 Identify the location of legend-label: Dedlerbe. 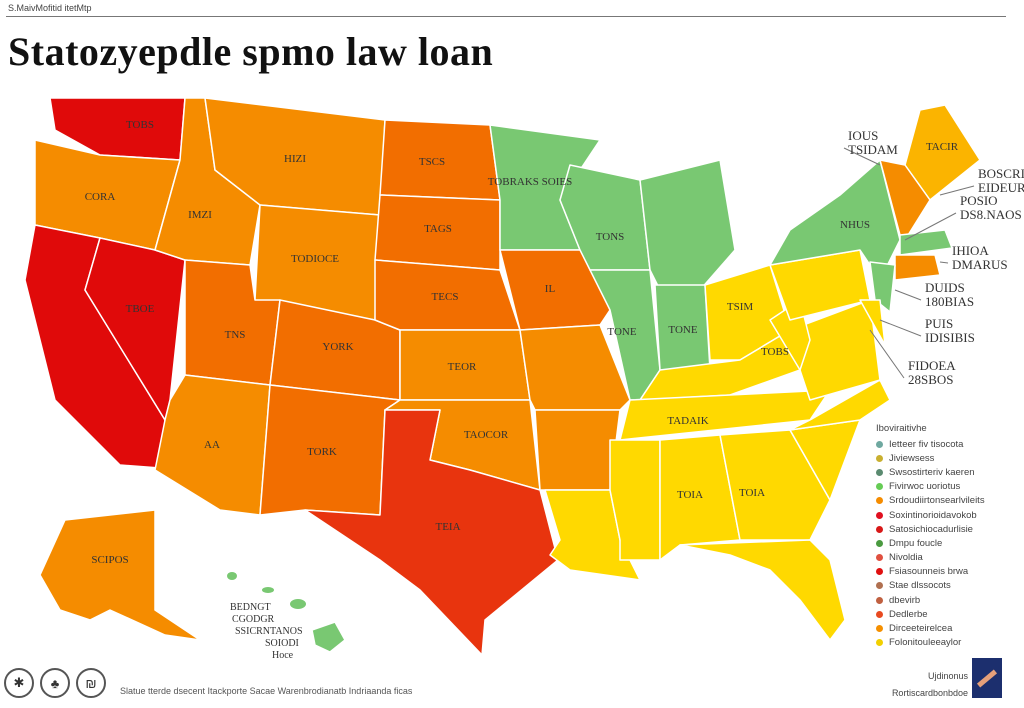
(908, 614).